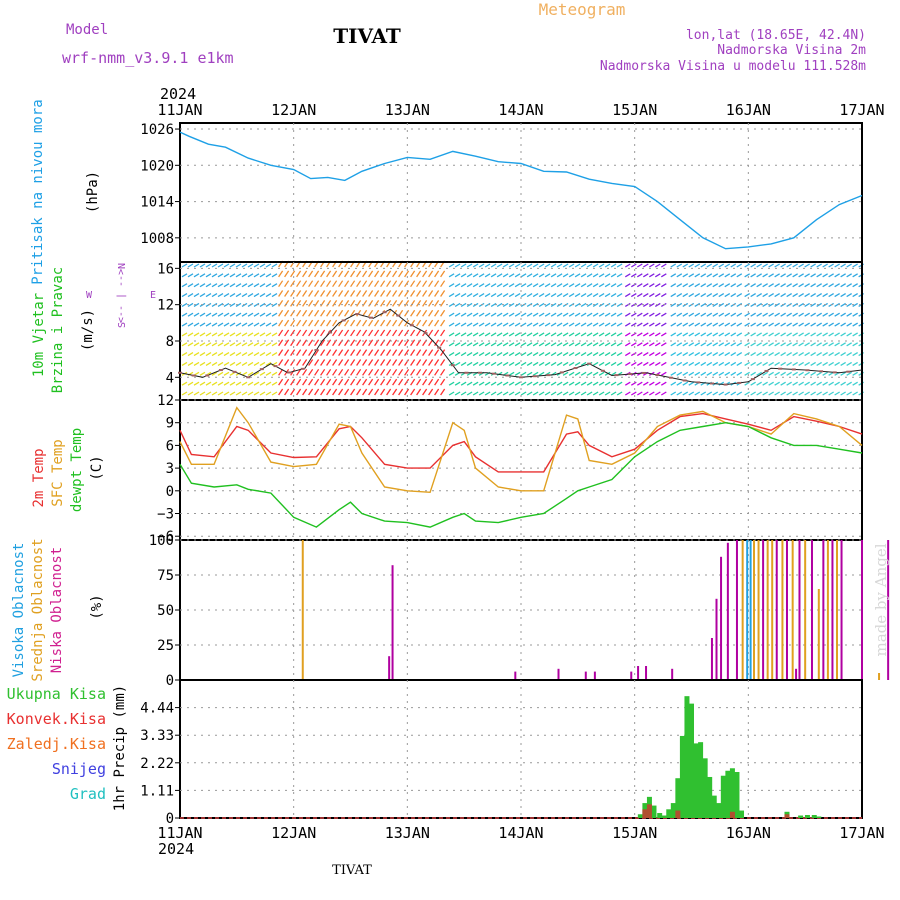 The width and height of the screenshot is (900, 900). What do you see at coordinates (79, 769) in the screenshot?
I see `legend-snow: Snijeg` at bounding box center [79, 769].